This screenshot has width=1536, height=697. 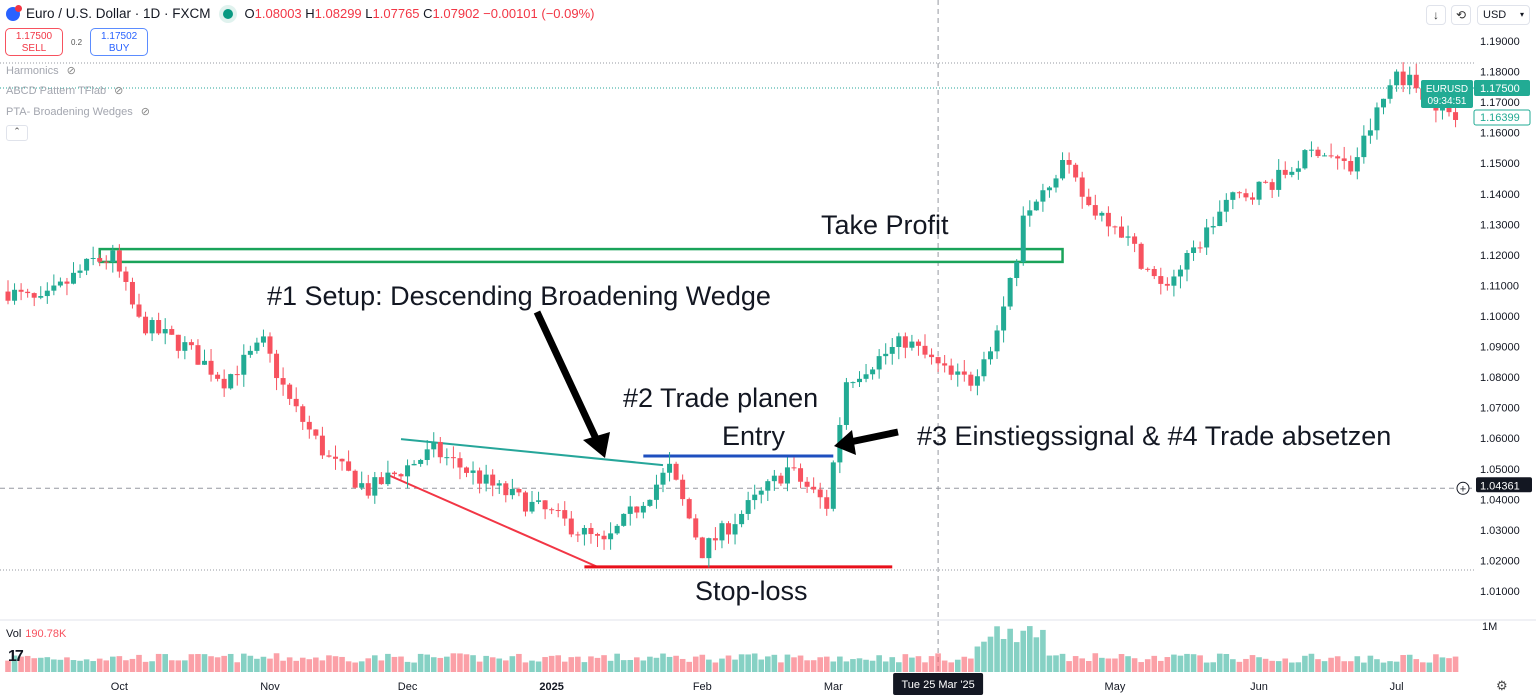 I want to click on scroll-down-button: ↓, so click(x=1436, y=15).